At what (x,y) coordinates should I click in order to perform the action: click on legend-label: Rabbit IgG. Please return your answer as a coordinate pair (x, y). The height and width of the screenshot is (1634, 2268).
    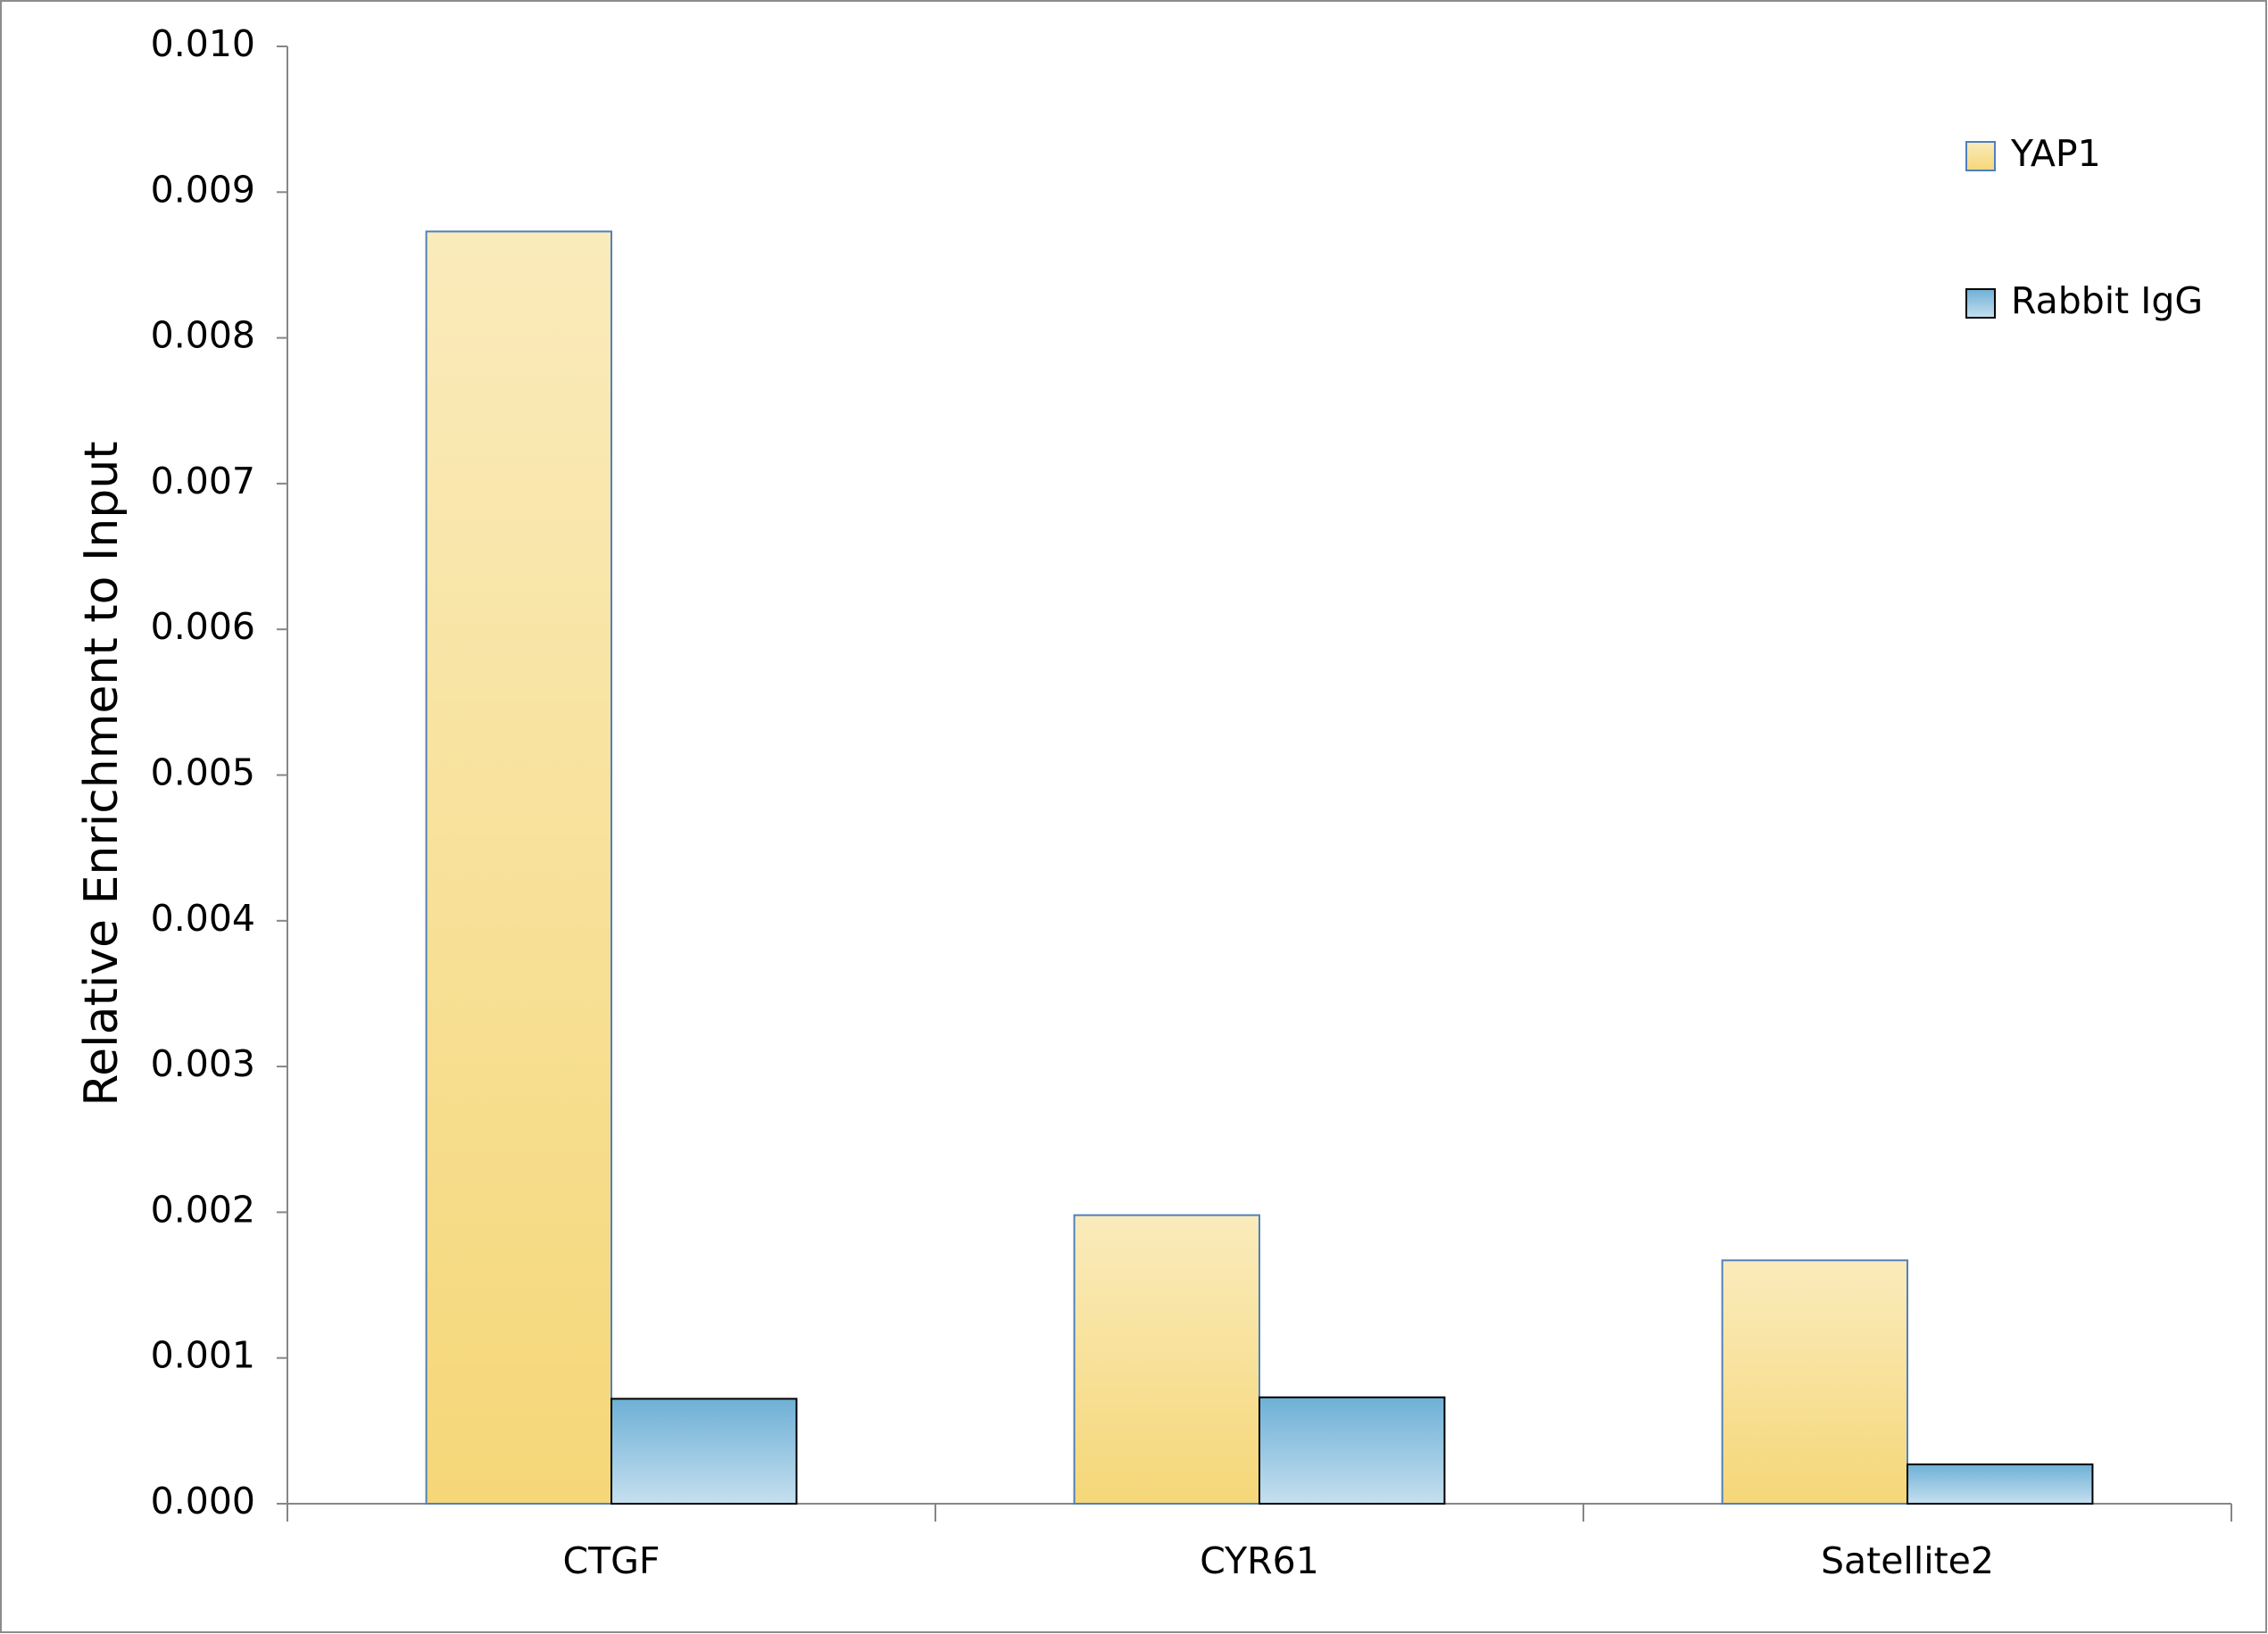
    Looking at the image, I should click on (2107, 300).